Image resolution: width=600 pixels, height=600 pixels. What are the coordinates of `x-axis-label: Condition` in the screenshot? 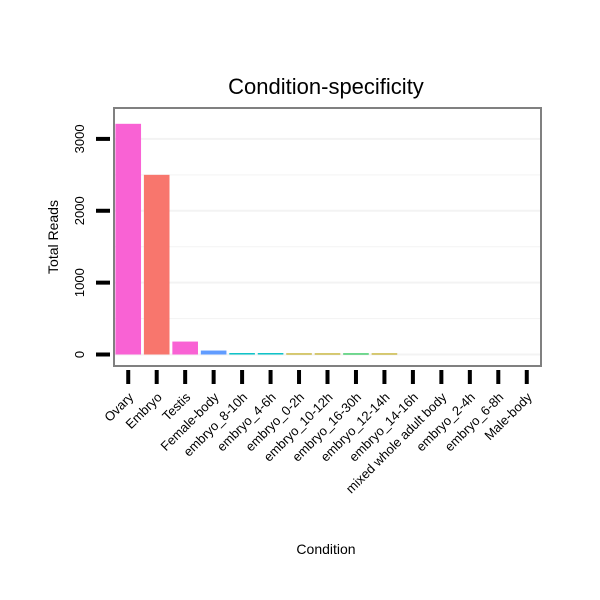 It's located at (325, 549).